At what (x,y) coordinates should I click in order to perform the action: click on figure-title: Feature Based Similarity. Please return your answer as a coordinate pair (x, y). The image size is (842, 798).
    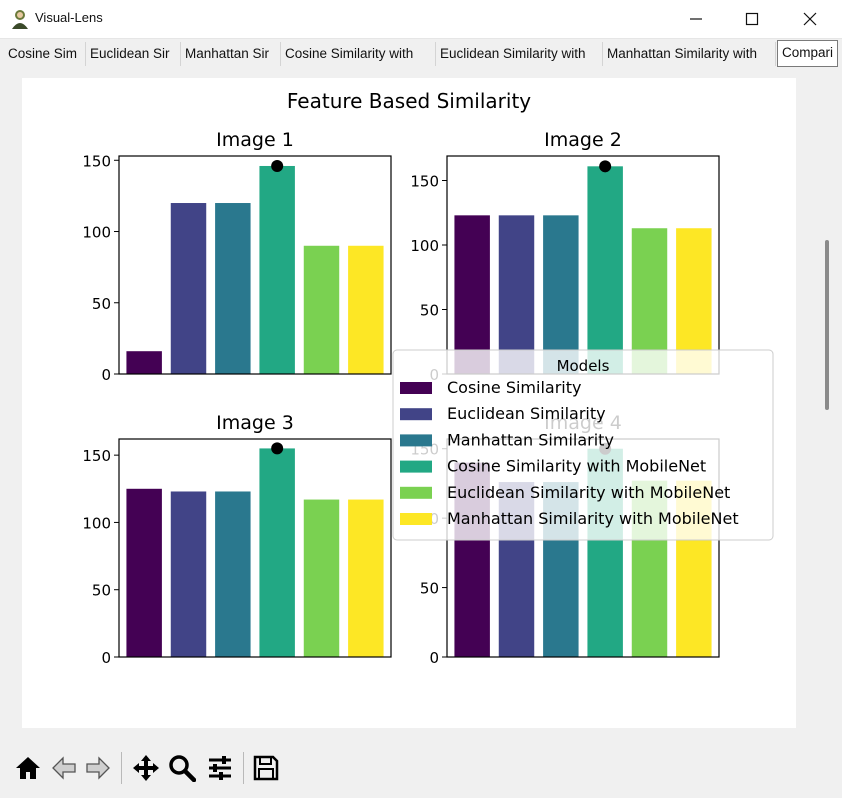
    Looking at the image, I should click on (409, 101).